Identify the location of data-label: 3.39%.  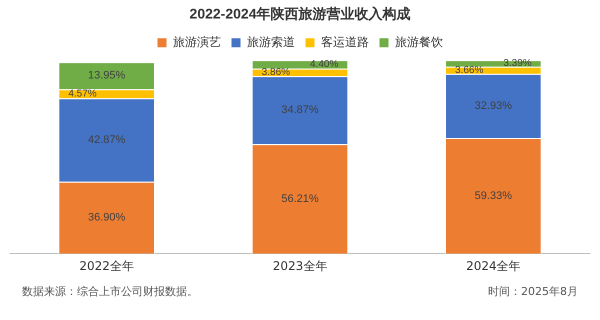
(517, 64).